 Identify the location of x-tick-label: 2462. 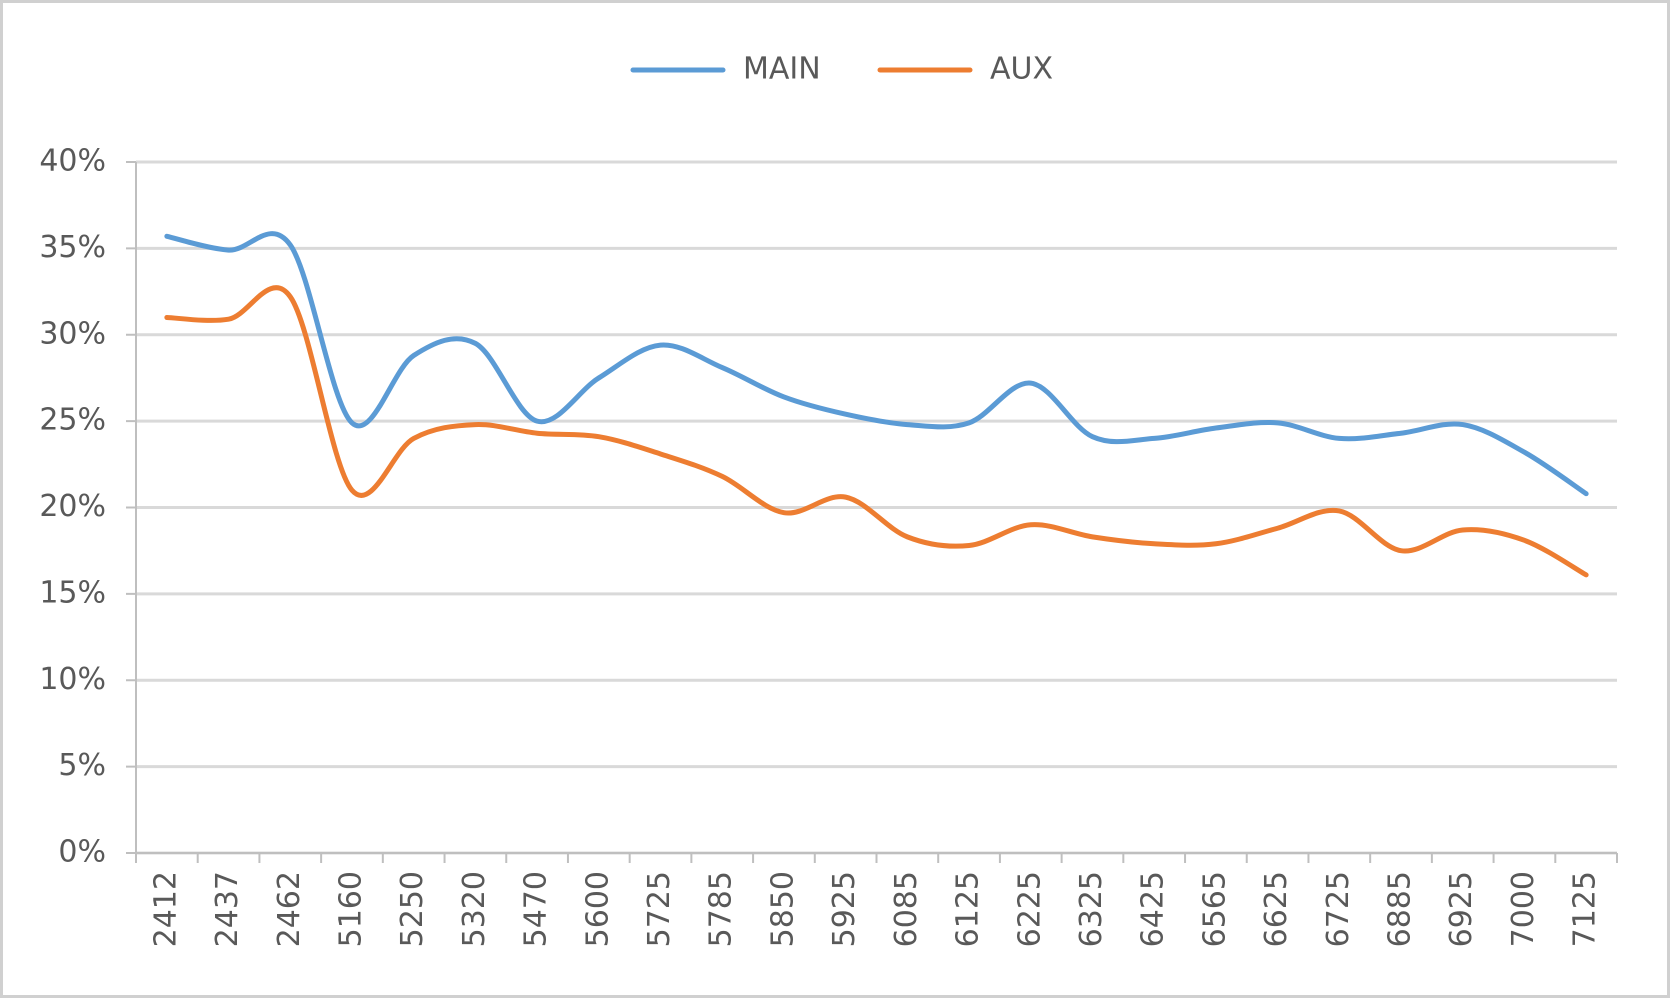
(289, 909).